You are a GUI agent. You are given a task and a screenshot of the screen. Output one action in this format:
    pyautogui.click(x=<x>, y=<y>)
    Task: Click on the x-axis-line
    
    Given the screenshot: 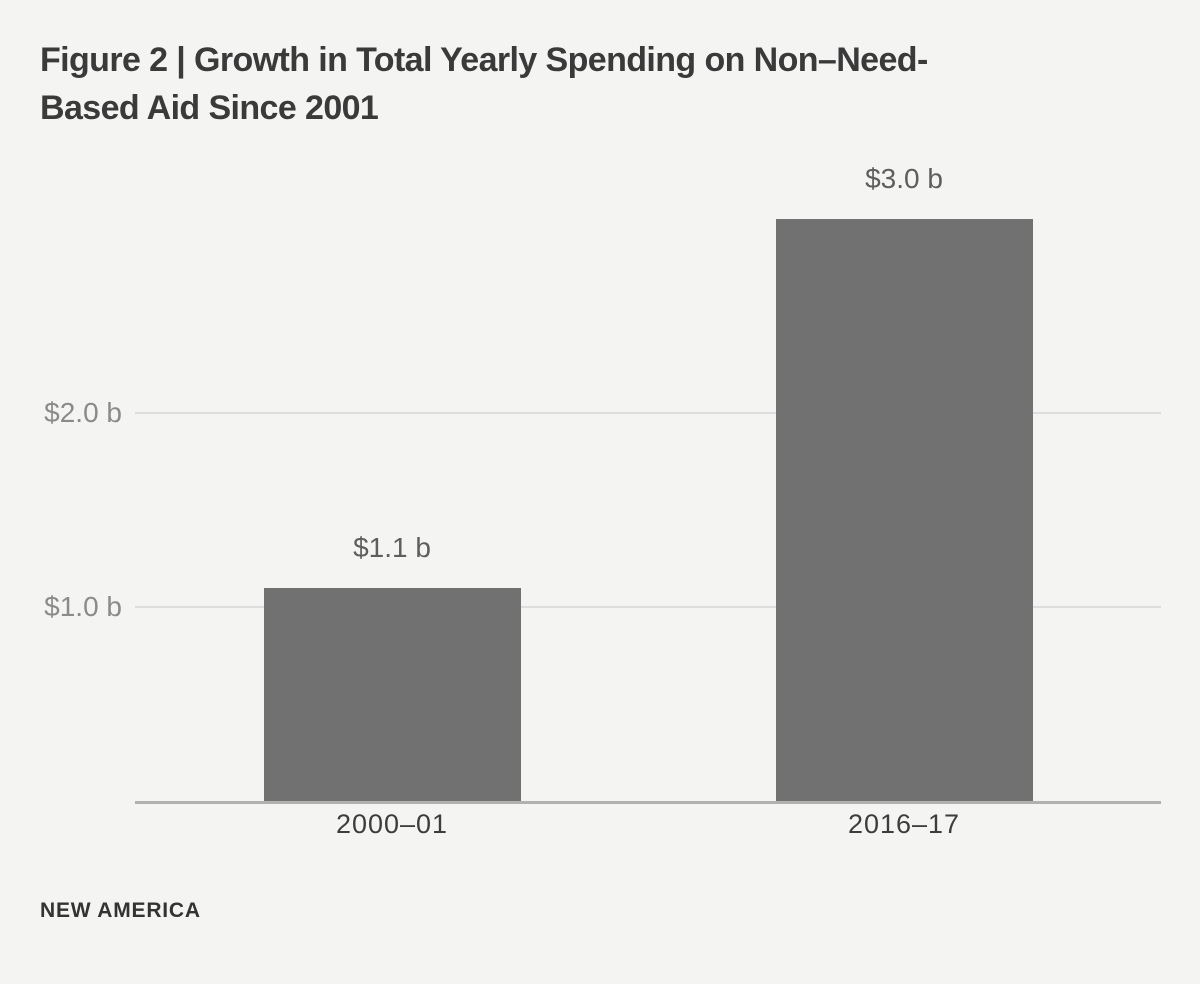 What is the action you would take?
    pyautogui.click(x=648, y=802)
    